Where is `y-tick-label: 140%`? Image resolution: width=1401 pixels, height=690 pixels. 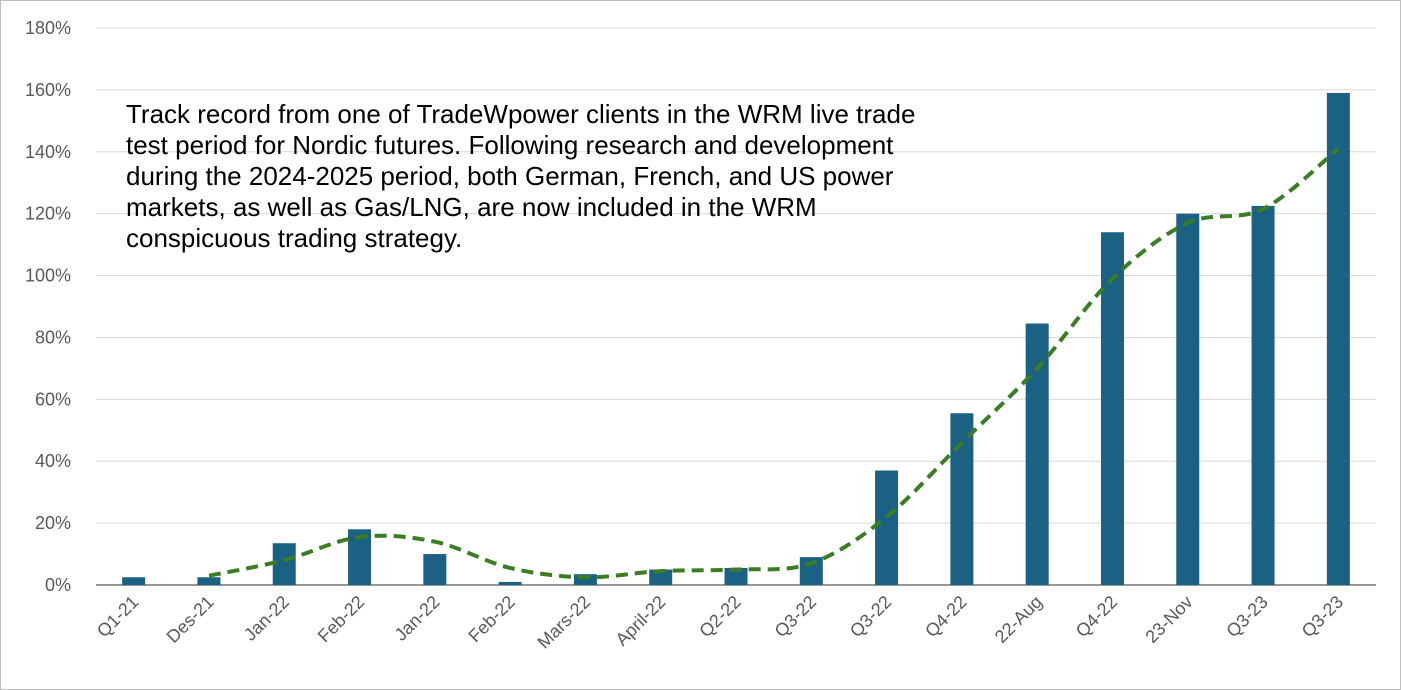 y-tick-label: 140% is located at coordinates (48, 152).